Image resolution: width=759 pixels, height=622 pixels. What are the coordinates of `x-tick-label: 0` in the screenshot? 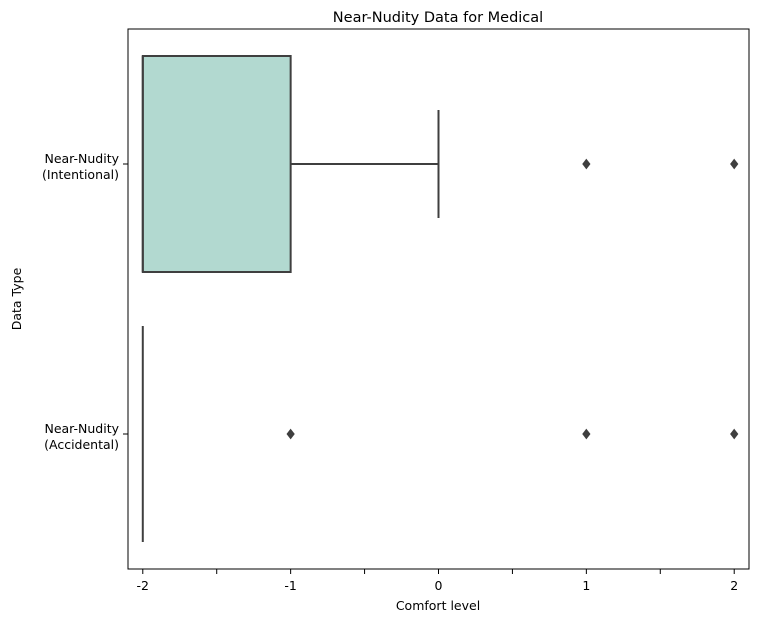 It's located at (439, 585).